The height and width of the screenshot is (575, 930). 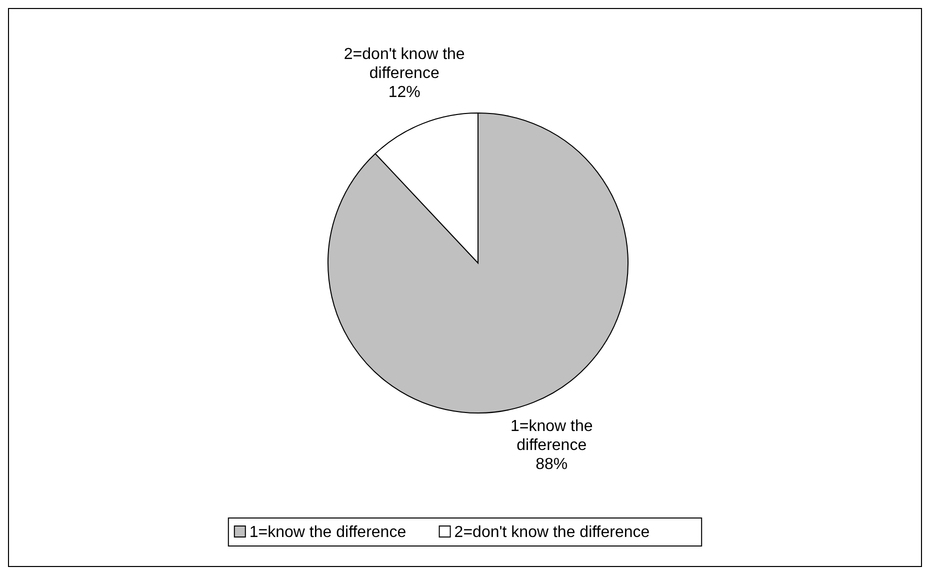 I want to click on data-label: 12%, so click(x=404, y=93).